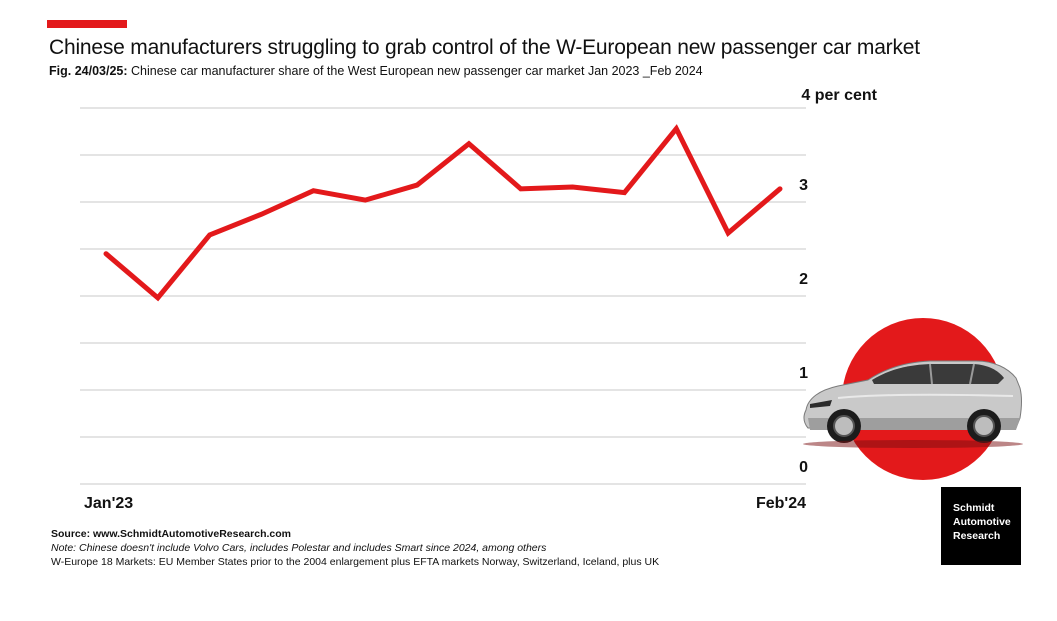 This screenshot has width=1057, height=621. What do you see at coordinates (108, 503) in the screenshot?
I see `x-tick-label-start: Jan'23` at bounding box center [108, 503].